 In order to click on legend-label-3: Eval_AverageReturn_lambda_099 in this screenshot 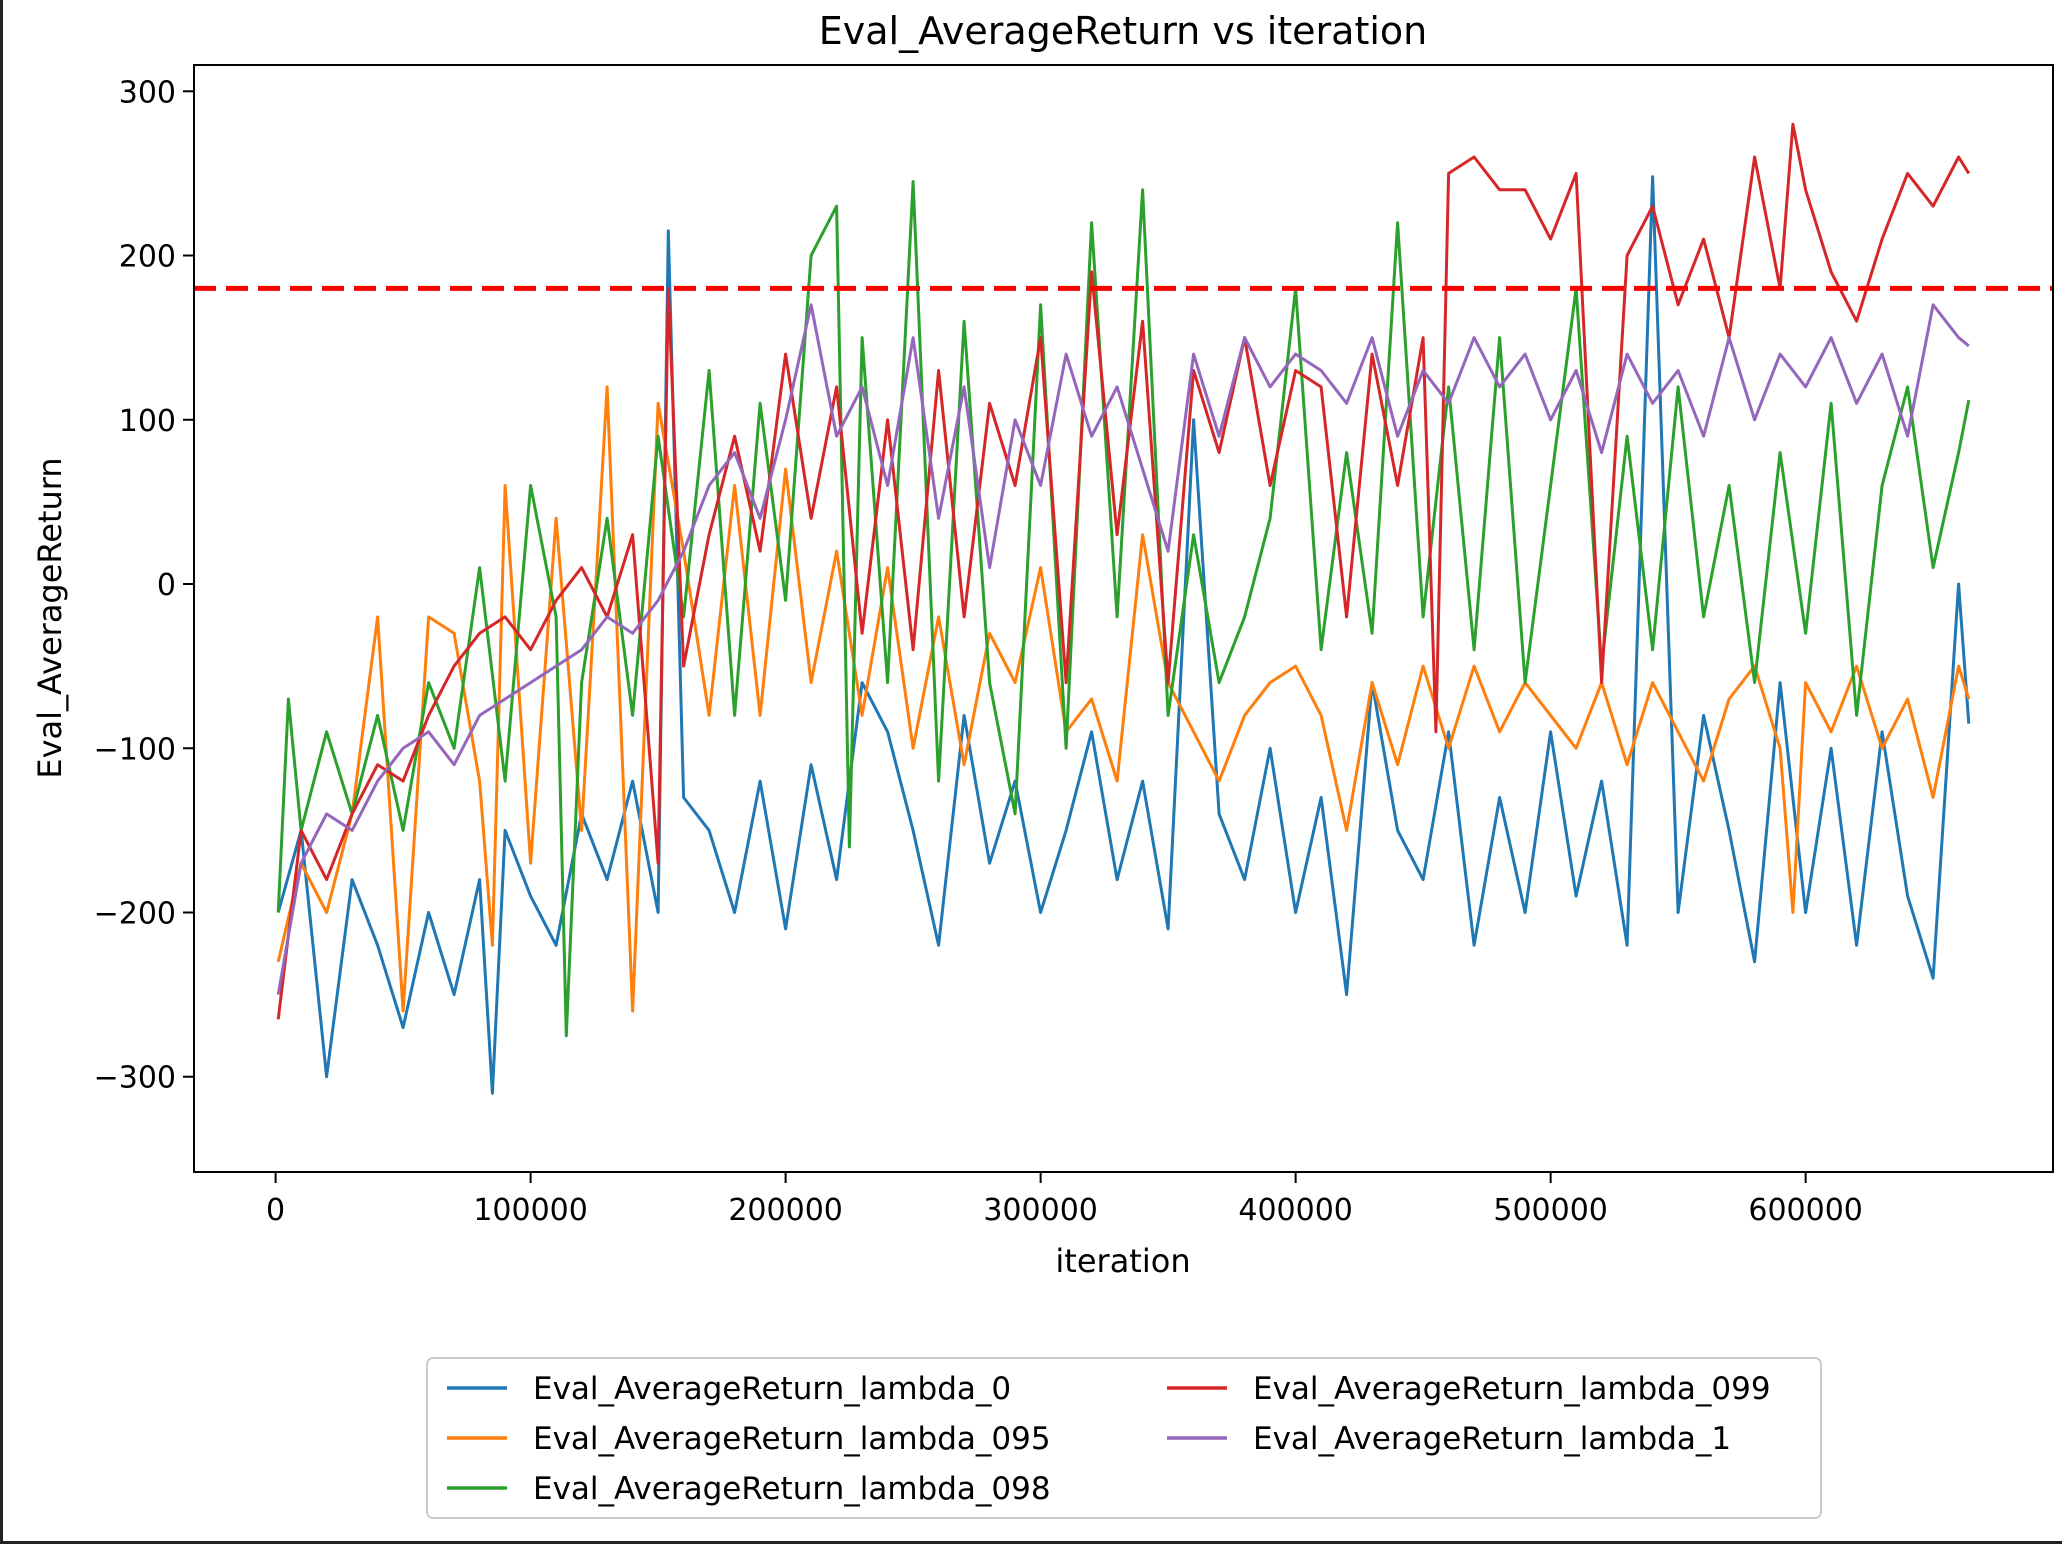, I will do `click(1512, 1389)`.